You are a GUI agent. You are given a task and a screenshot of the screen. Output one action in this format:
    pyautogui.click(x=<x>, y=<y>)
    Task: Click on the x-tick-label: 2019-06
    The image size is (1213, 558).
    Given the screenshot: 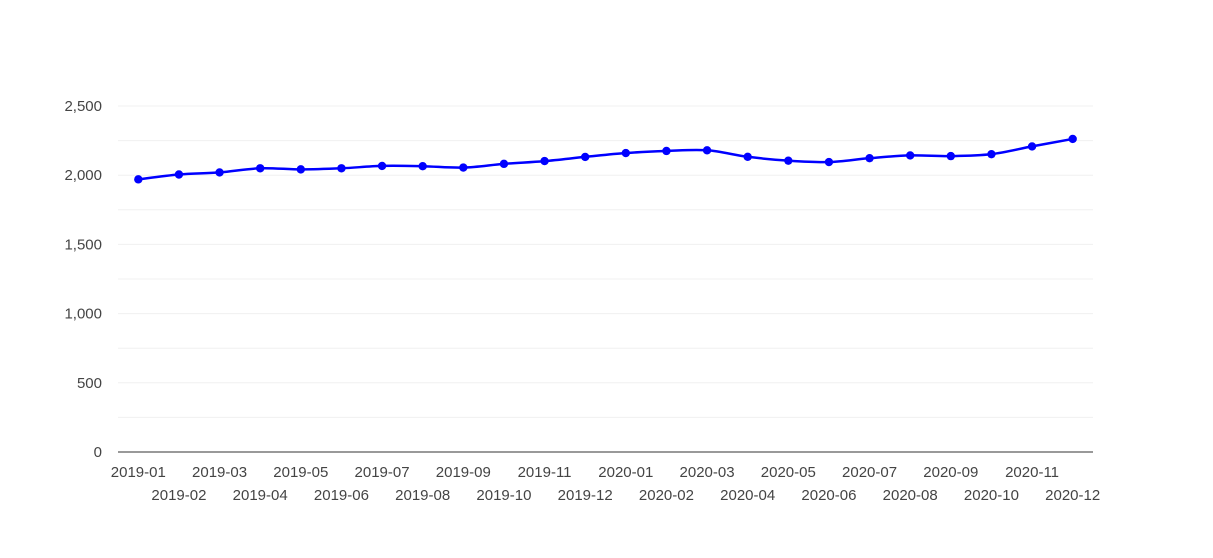 What is the action you would take?
    pyautogui.click(x=341, y=495)
    